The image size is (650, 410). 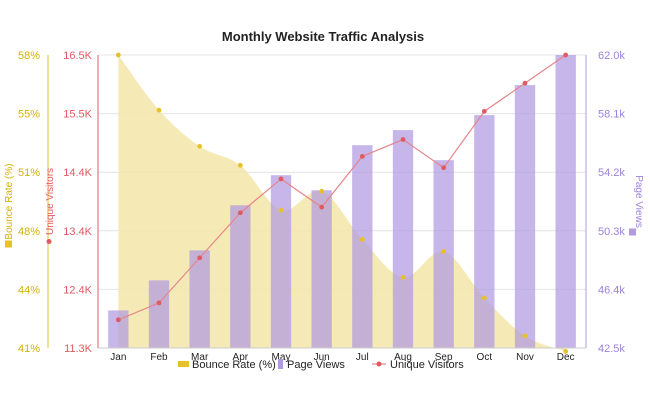 I want to click on legend-page-views-swatch, so click(x=280, y=364).